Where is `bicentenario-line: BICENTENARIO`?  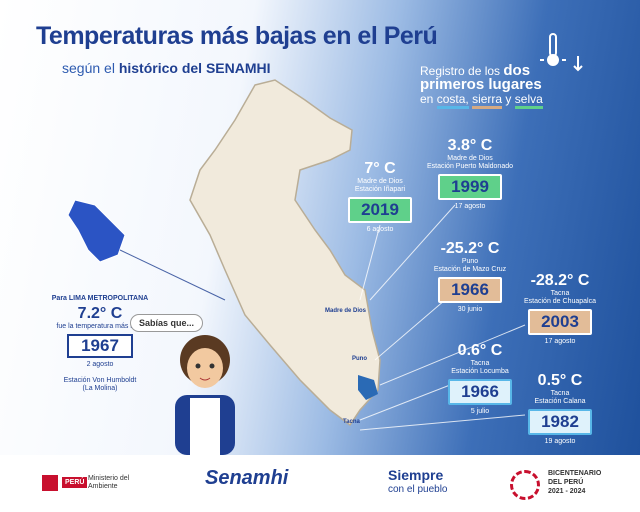
bicentenario-line: BICENTENARIO is located at coordinates (575, 473).